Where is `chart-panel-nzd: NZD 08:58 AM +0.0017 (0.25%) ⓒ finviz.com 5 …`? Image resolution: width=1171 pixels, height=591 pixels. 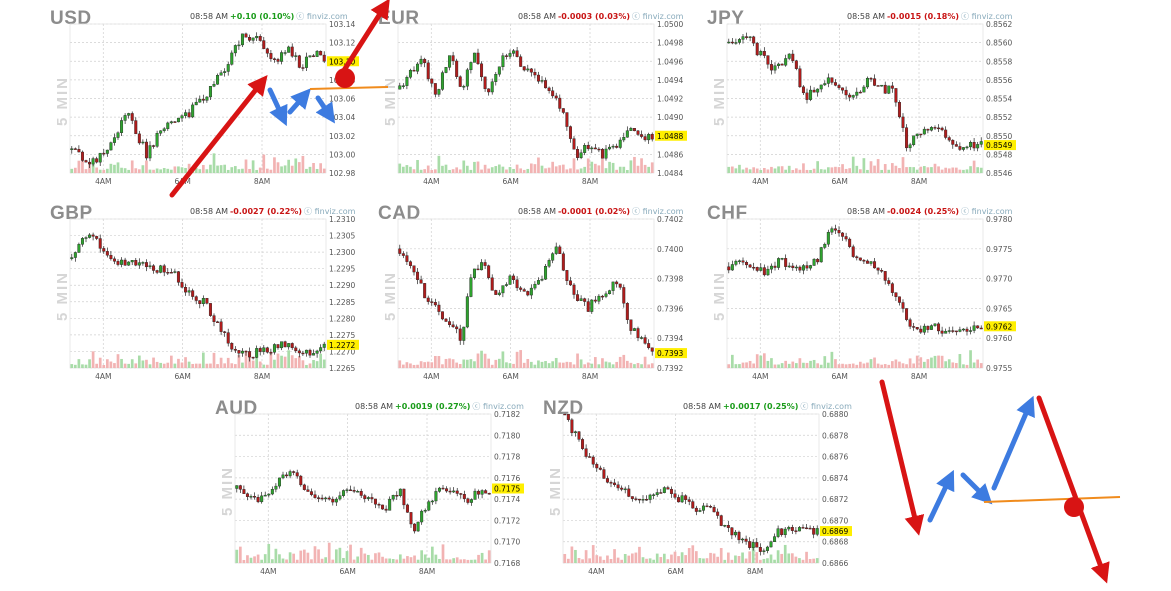 chart-panel-nzd: NZD 08:58 AM +0.0017 (0.25%) ⓒ finviz.com 5 … is located at coordinates (709, 485).